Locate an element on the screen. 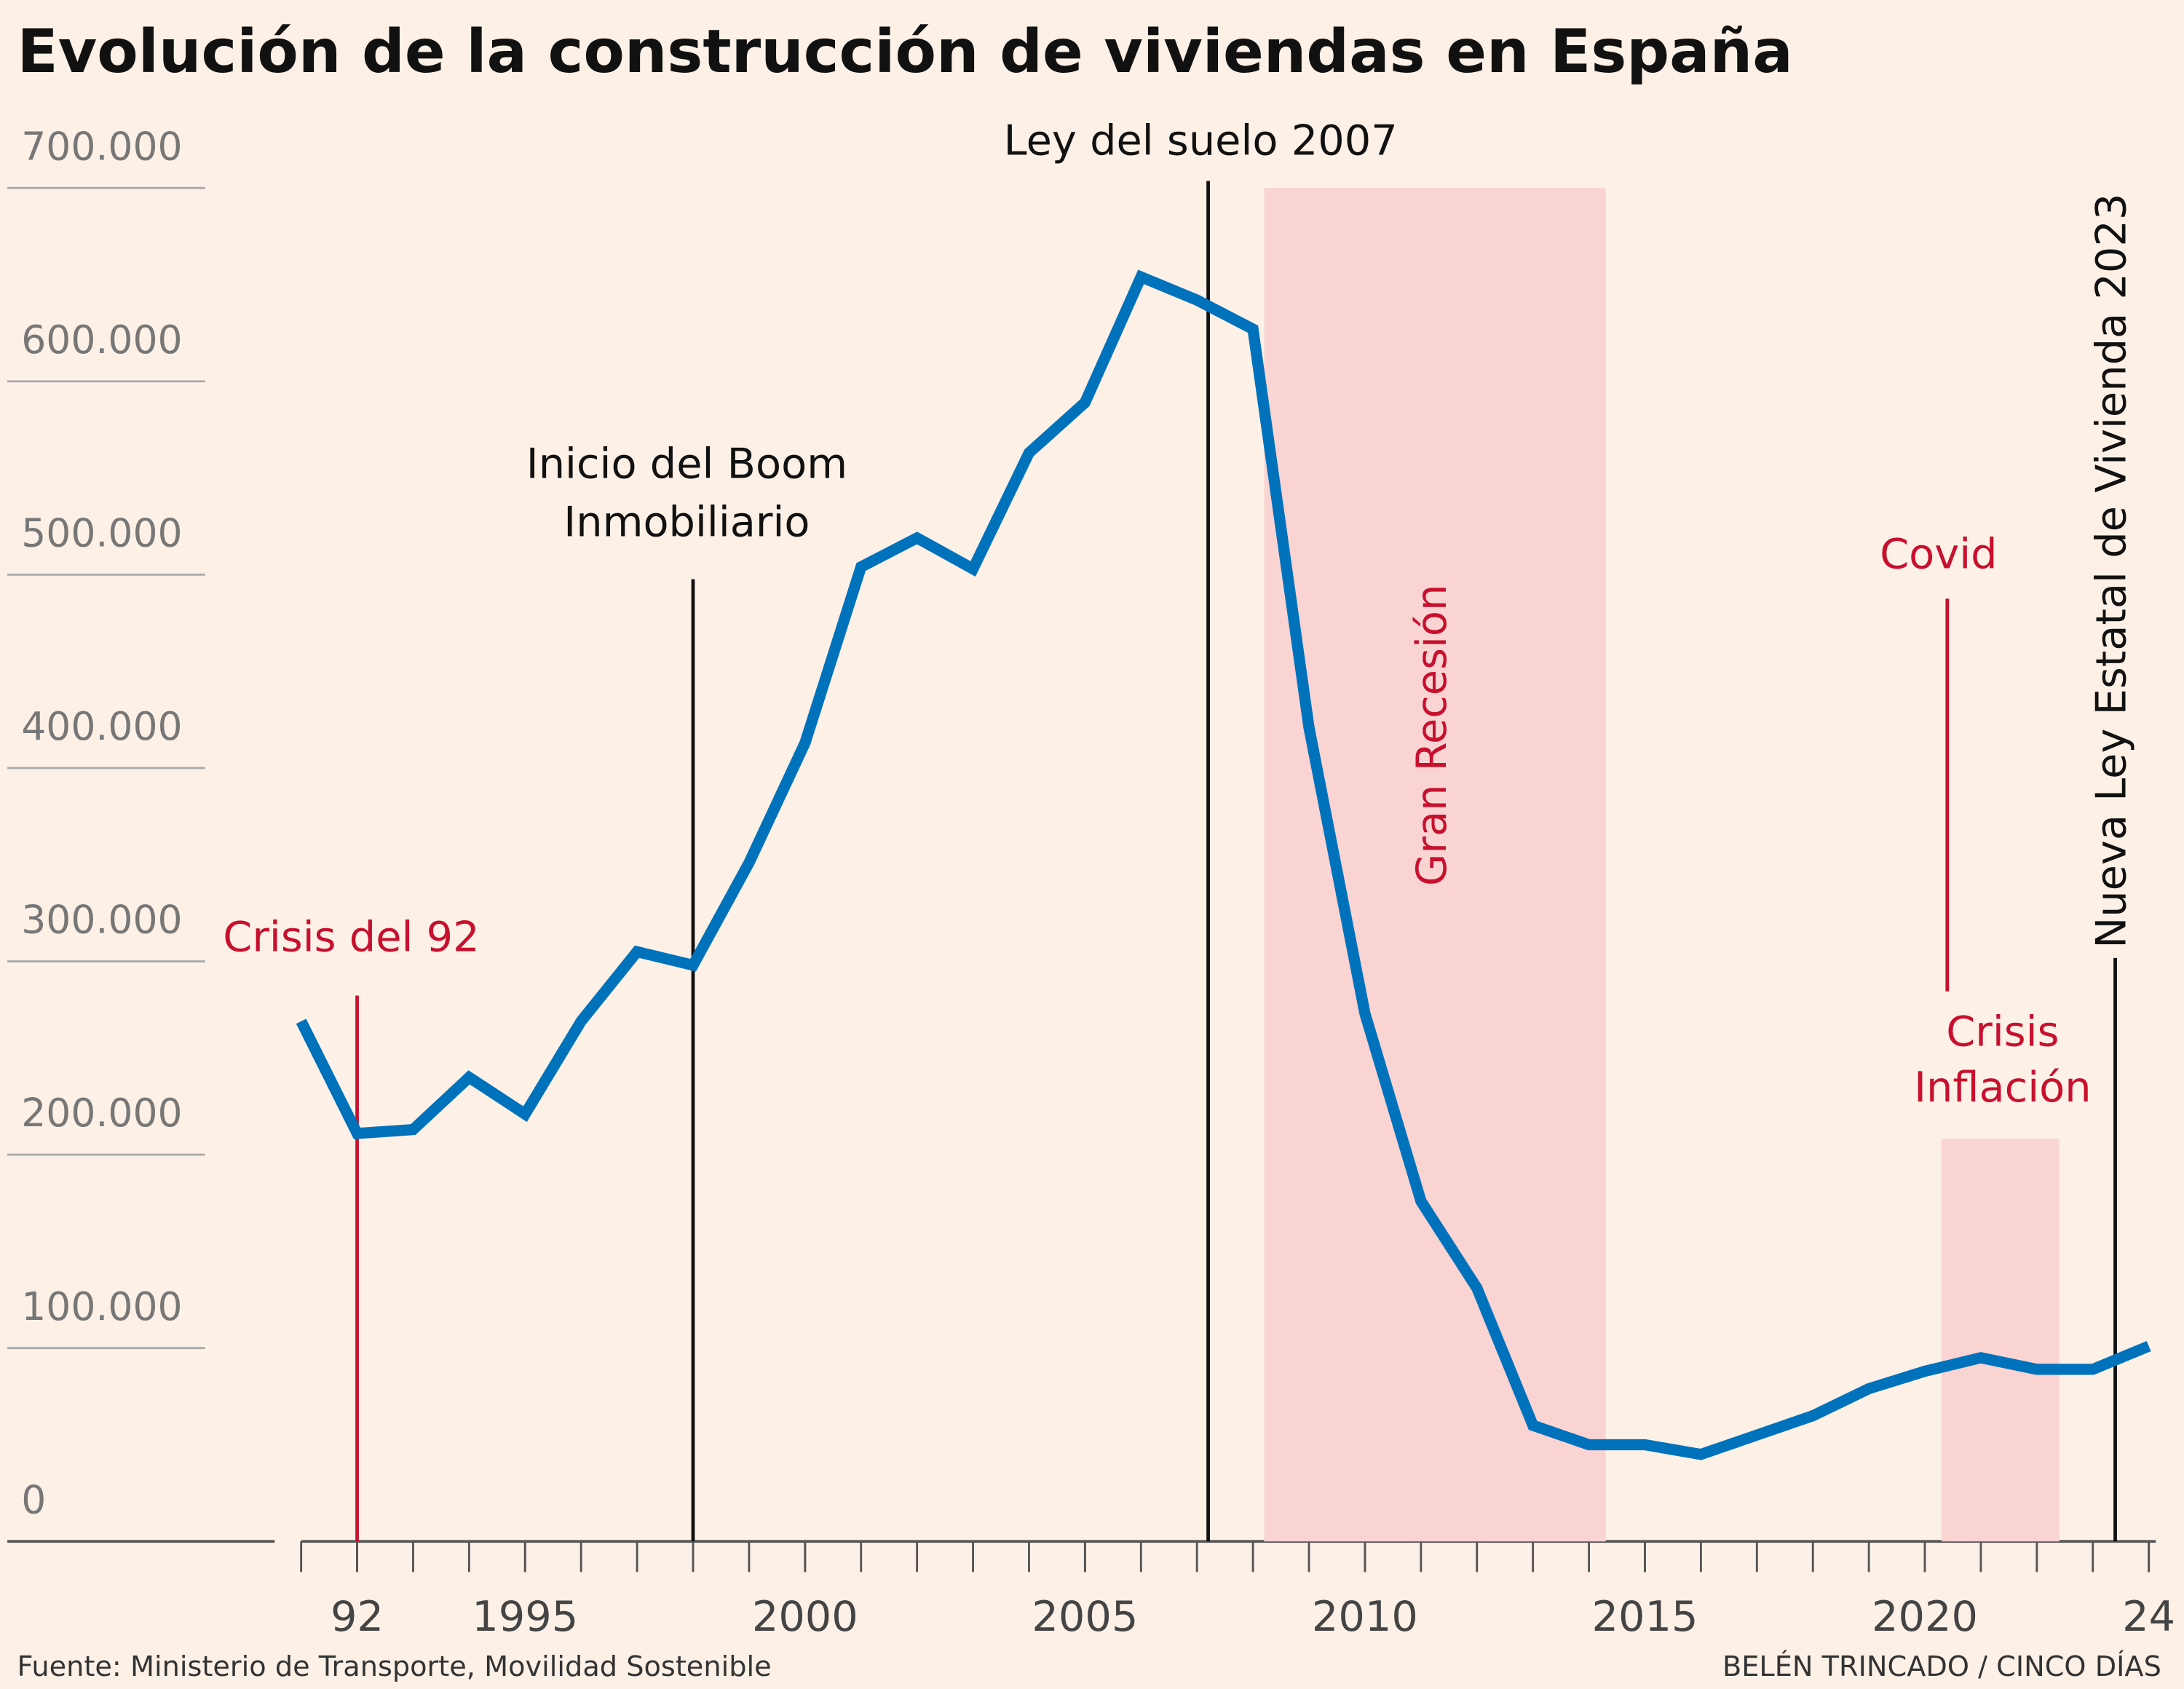 This screenshot has height=1689, width=2184. annotation-text: Crisis del 92 is located at coordinates (351, 937).